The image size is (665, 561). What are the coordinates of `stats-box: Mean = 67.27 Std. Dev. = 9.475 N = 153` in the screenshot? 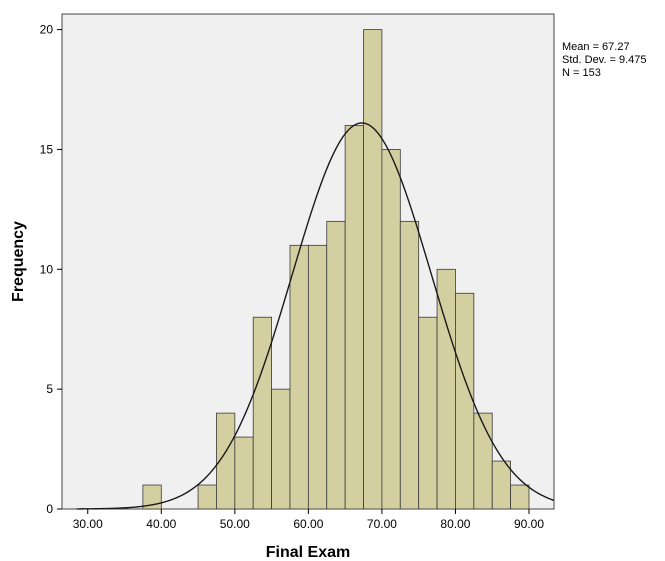 It's located at (604, 60).